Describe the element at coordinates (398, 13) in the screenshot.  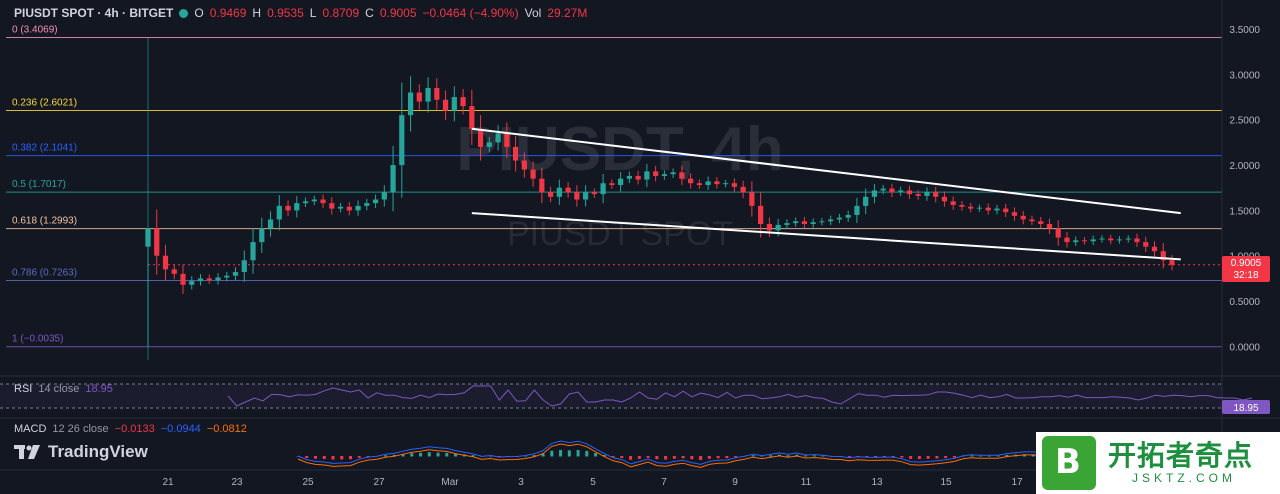
I see `close-value: 0.9005` at that location.